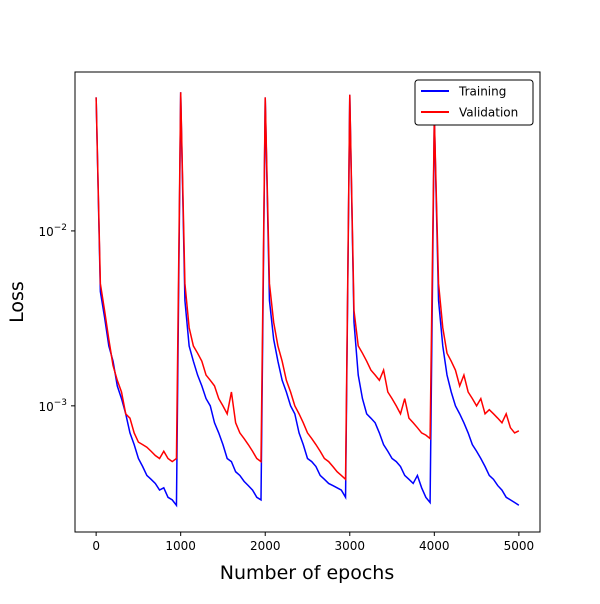 This screenshot has height=604, width=600. What do you see at coordinates (52, 231) in the screenshot?
I see `y-tick-label: 10⁻²` at bounding box center [52, 231].